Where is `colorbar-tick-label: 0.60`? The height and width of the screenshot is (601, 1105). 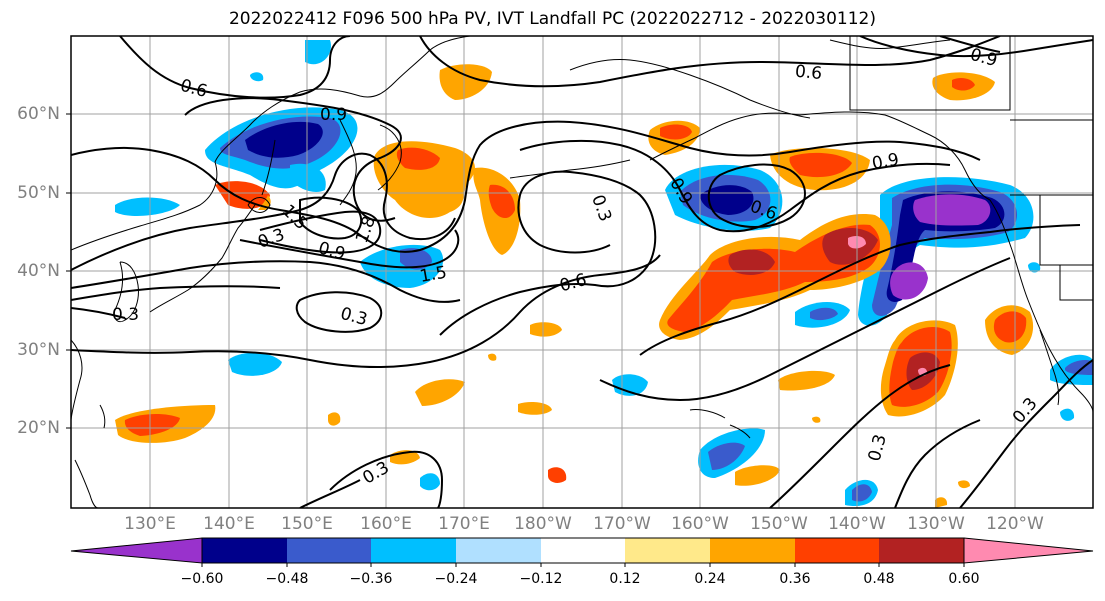
colorbar-tick-label: 0.60 is located at coordinates (964, 579).